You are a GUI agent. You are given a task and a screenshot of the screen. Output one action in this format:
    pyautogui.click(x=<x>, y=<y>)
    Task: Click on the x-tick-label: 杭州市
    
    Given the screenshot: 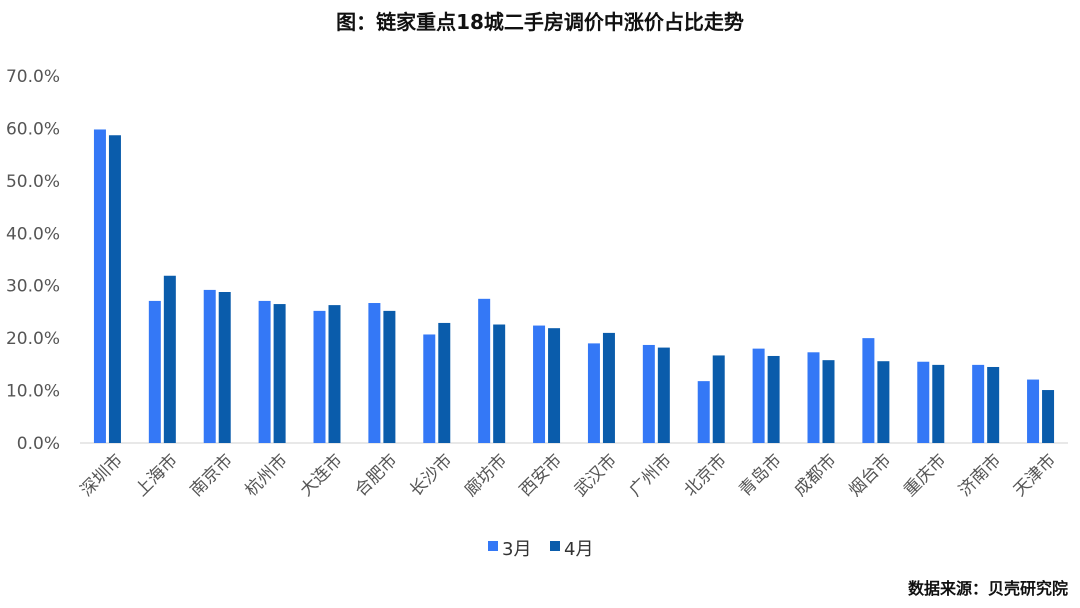 What is the action you would take?
    pyautogui.click(x=266, y=475)
    